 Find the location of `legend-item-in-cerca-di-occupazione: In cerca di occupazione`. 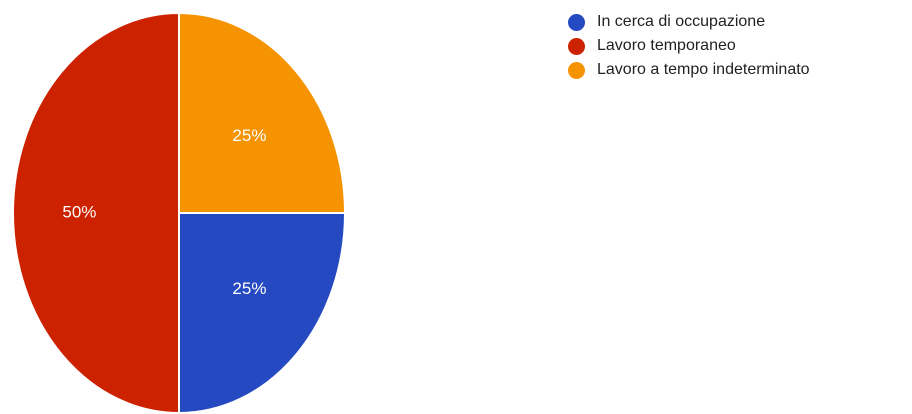

legend-item-in-cerca-di-occupazione: In cerca di occupazione is located at coordinates (689, 22).